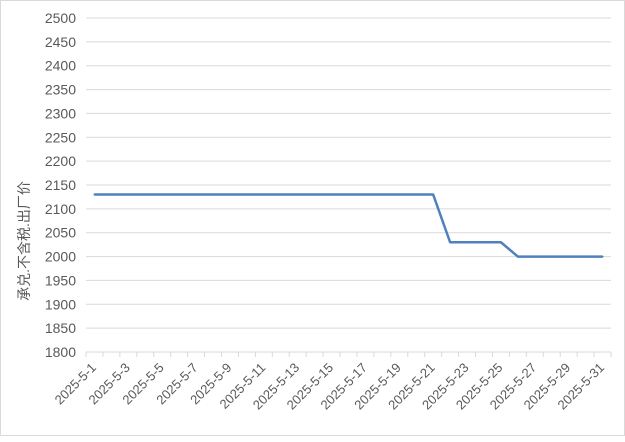  Describe the element at coordinates (60, 18) in the screenshot. I see `y-tick-label: 2500` at that location.